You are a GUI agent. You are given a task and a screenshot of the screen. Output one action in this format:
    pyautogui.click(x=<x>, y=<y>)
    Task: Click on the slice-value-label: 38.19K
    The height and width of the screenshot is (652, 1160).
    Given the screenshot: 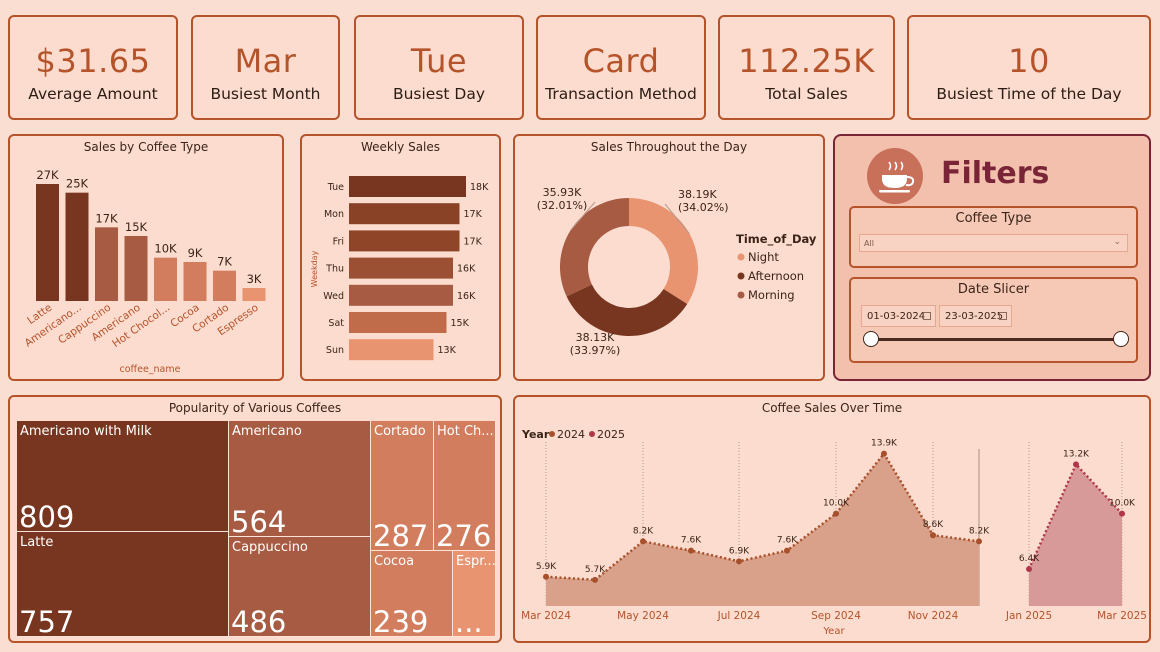 What is the action you would take?
    pyautogui.click(x=697, y=194)
    